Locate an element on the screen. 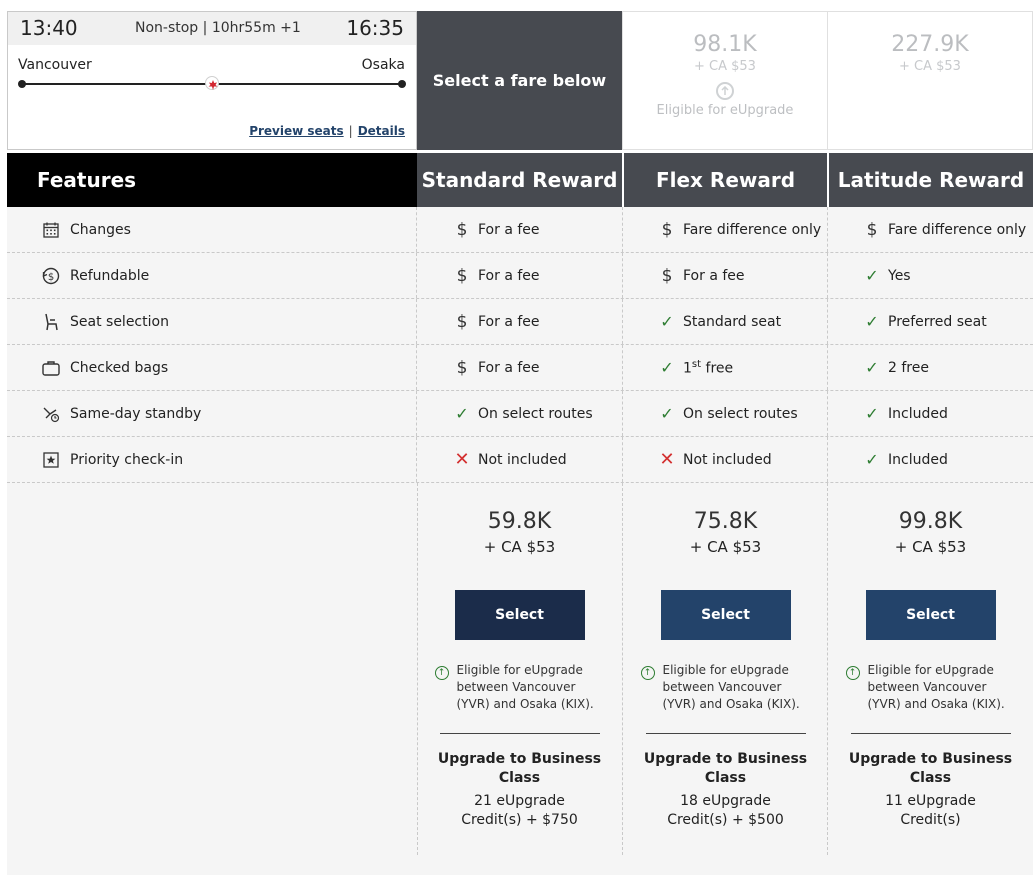  fare-card-business: 98.1K + CA $53 Eligible for eUpgrade is located at coordinates (725, 80).